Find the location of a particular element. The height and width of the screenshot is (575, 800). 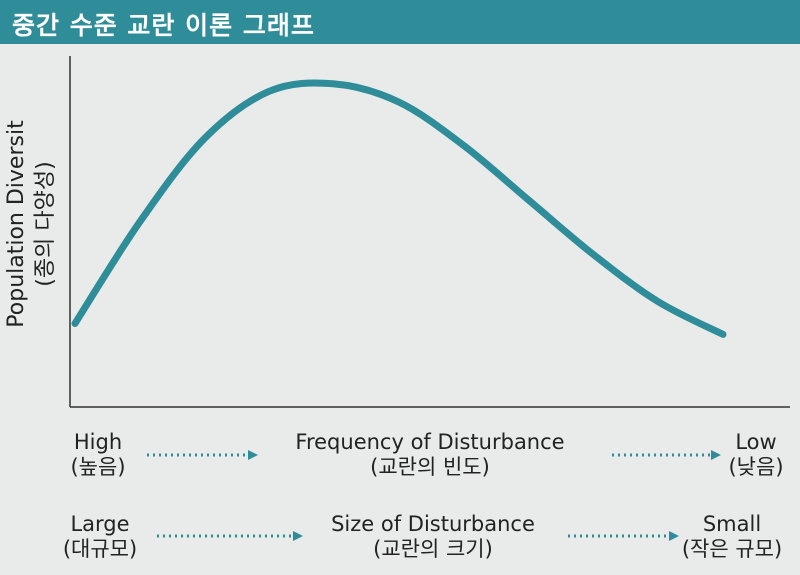

scale-1-right-sub: (낮음) is located at coordinates (756, 467).